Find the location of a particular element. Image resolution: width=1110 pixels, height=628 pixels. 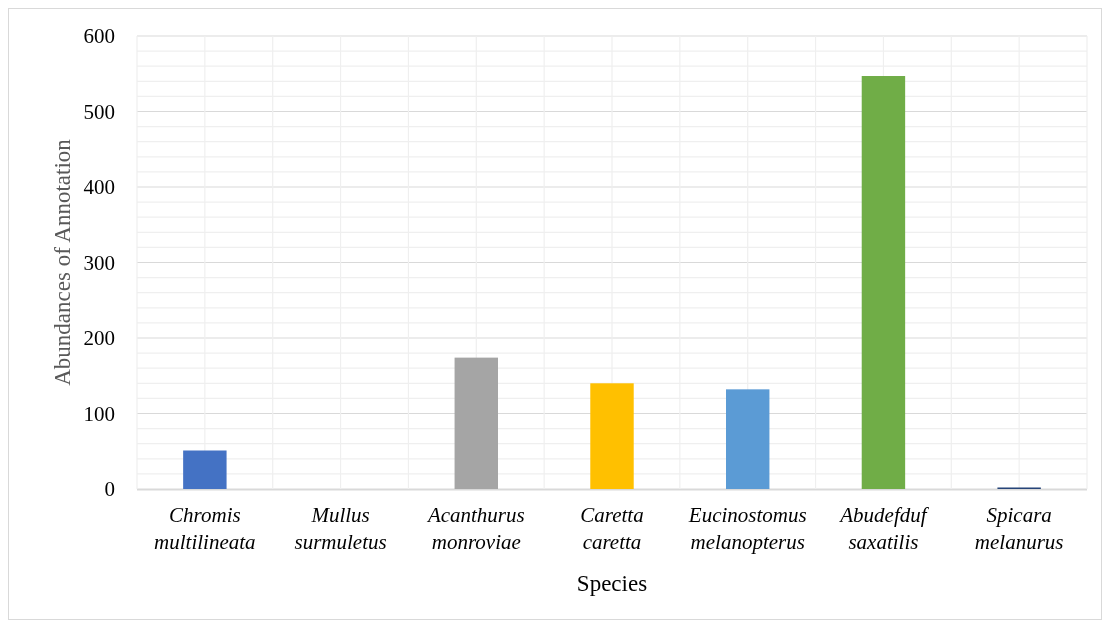

y-tick-label: 0 is located at coordinates (109, 489).